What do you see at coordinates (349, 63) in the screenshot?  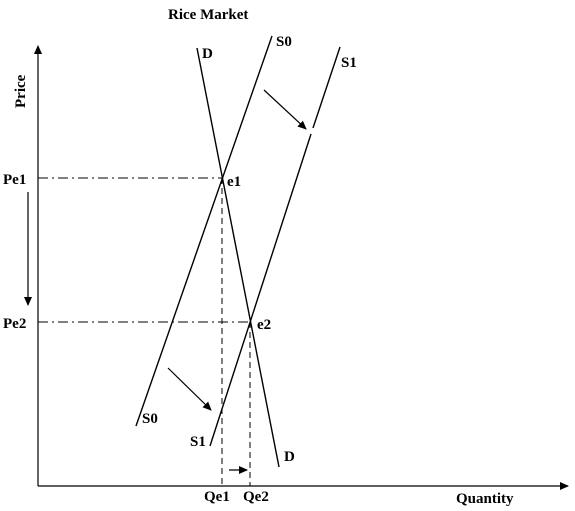 I see `supply1-label-top: S1` at bounding box center [349, 63].